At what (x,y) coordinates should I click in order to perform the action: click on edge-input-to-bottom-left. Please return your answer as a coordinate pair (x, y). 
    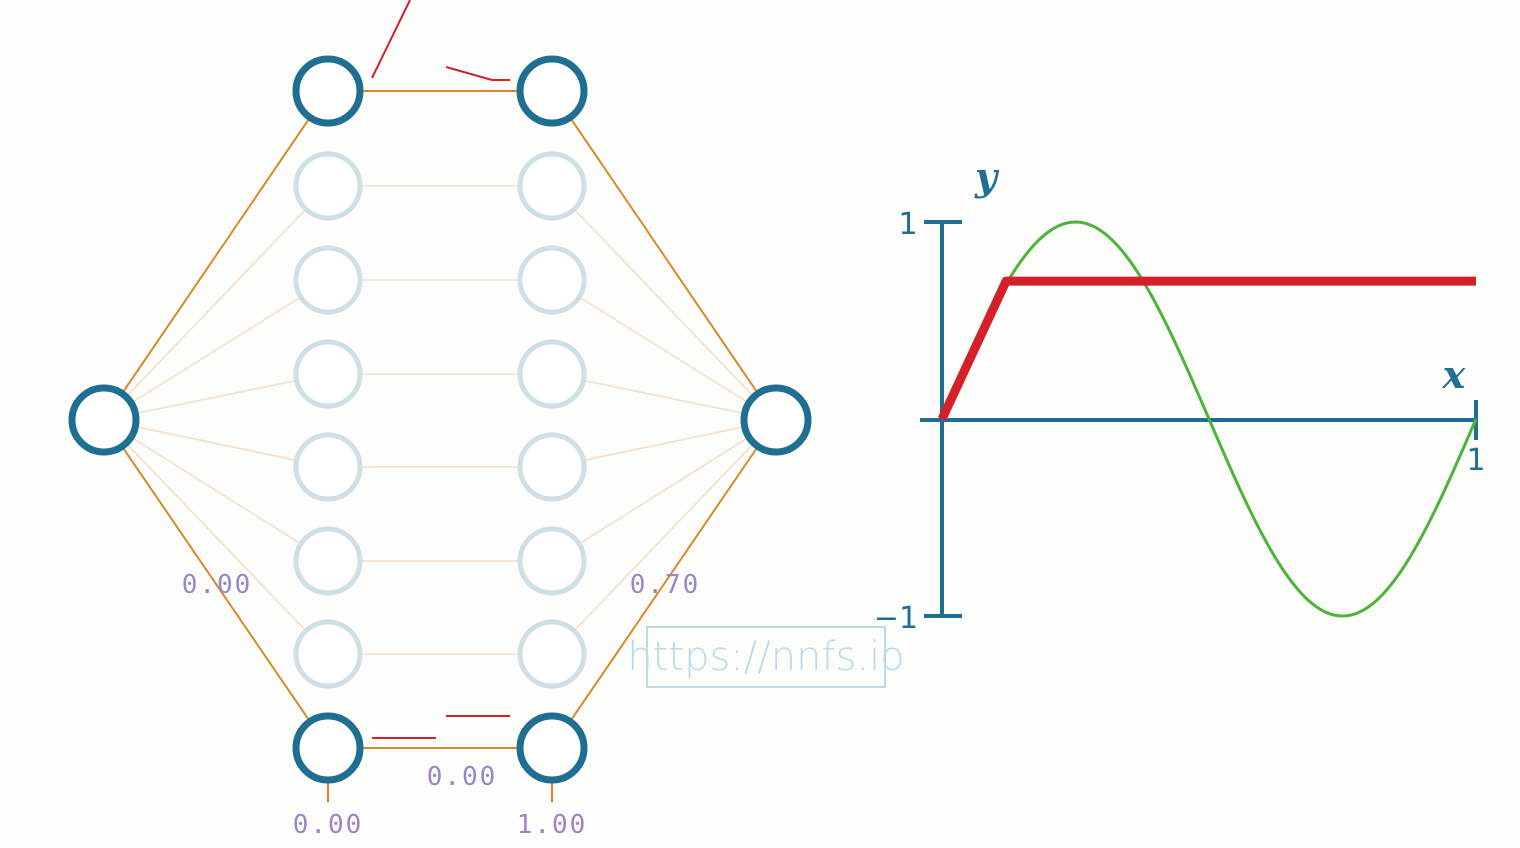
    Looking at the image, I should click on (216, 584).